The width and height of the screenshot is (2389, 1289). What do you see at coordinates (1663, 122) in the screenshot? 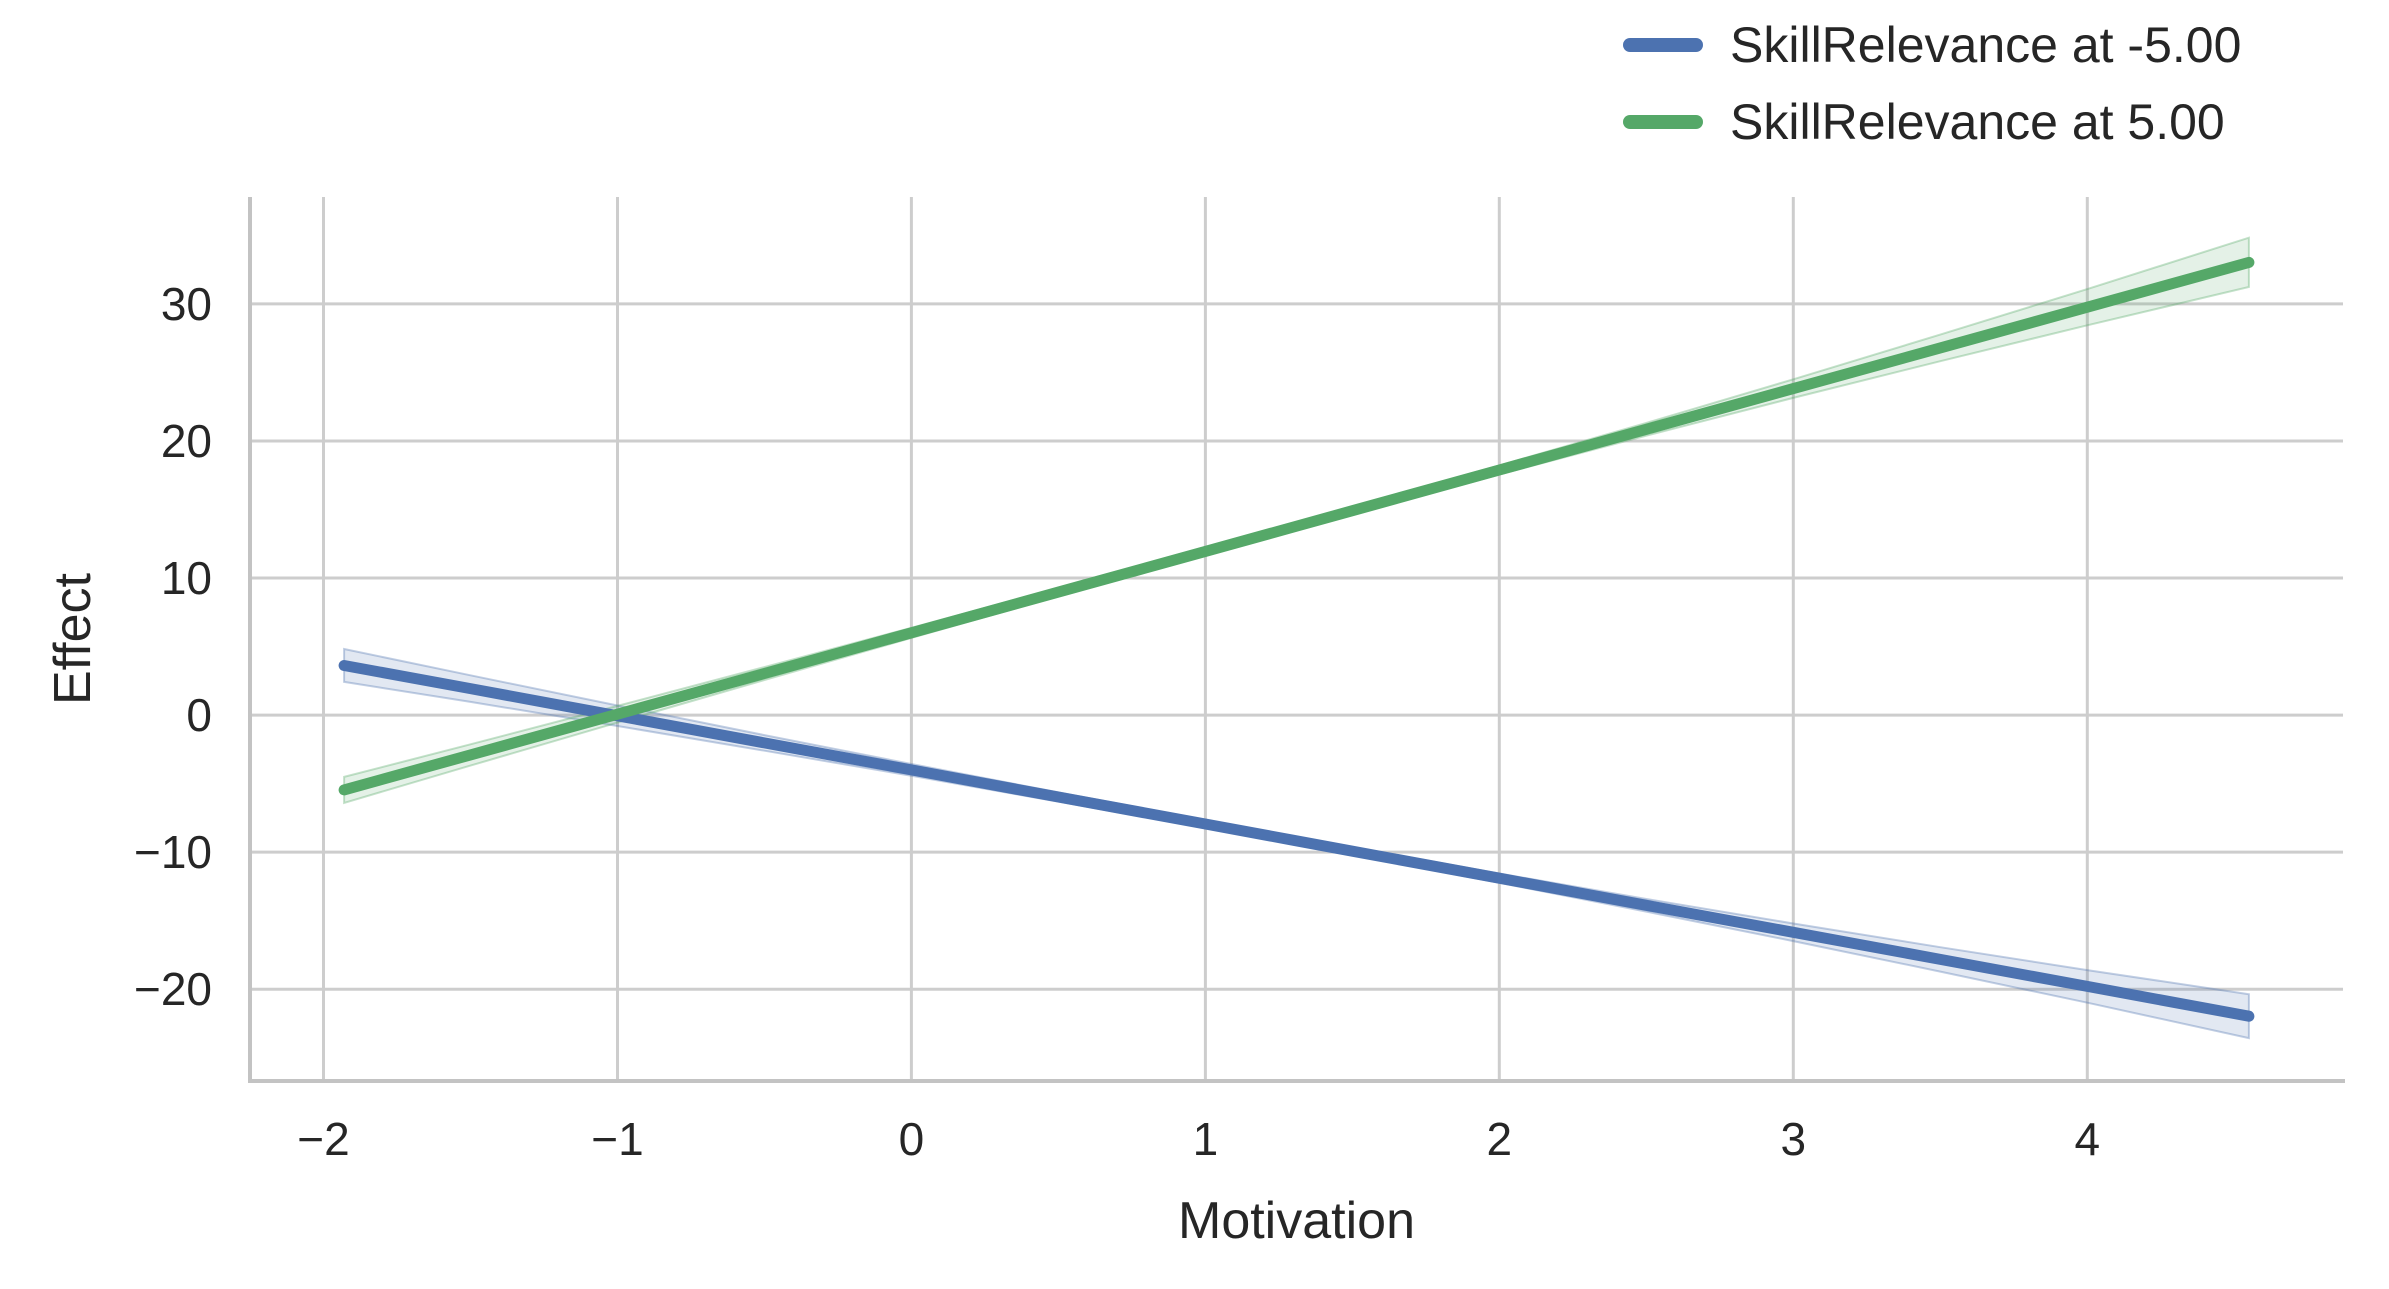
I see `legend-swatch-green-line-icon` at bounding box center [1663, 122].